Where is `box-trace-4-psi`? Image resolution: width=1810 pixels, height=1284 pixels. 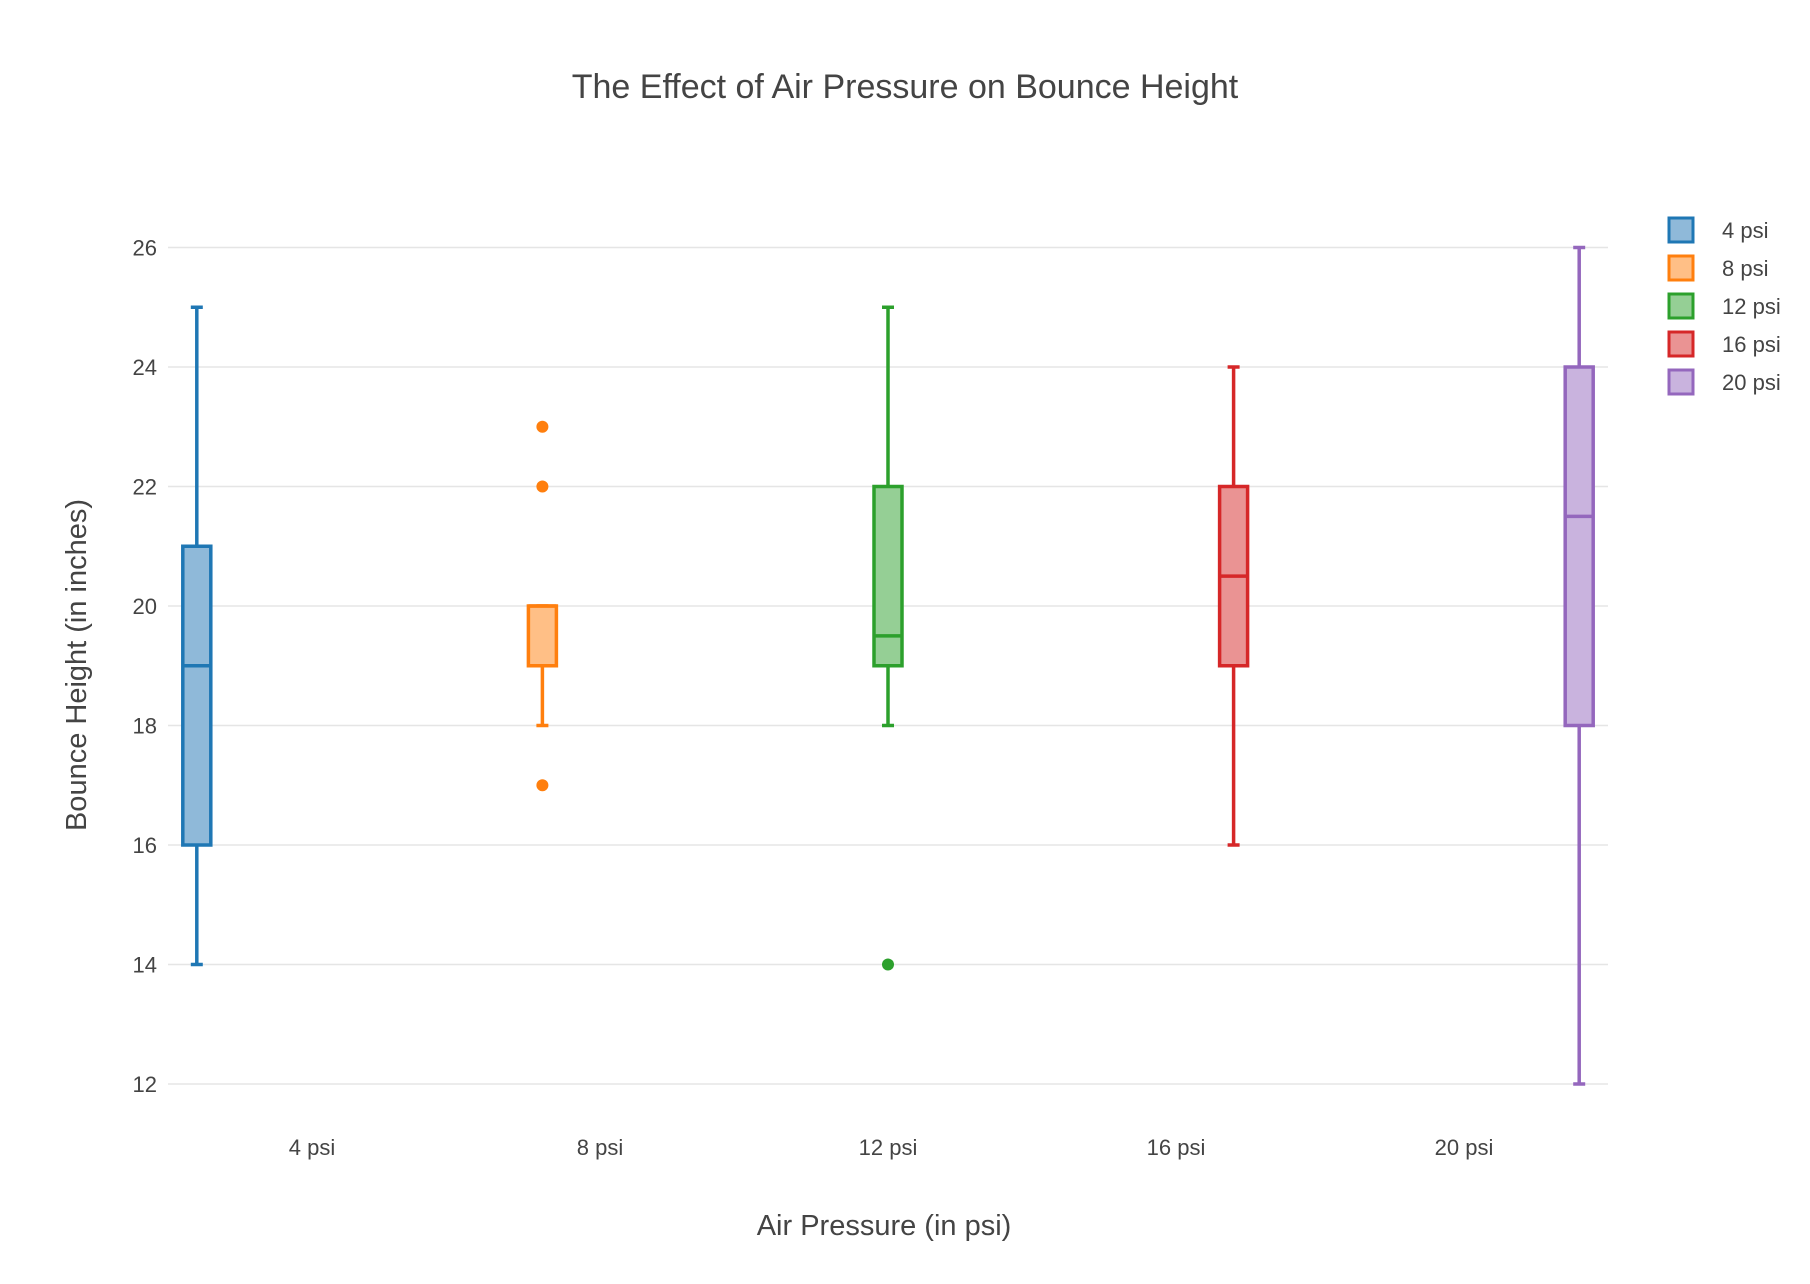 box-trace-4-psi is located at coordinates (197, 636).